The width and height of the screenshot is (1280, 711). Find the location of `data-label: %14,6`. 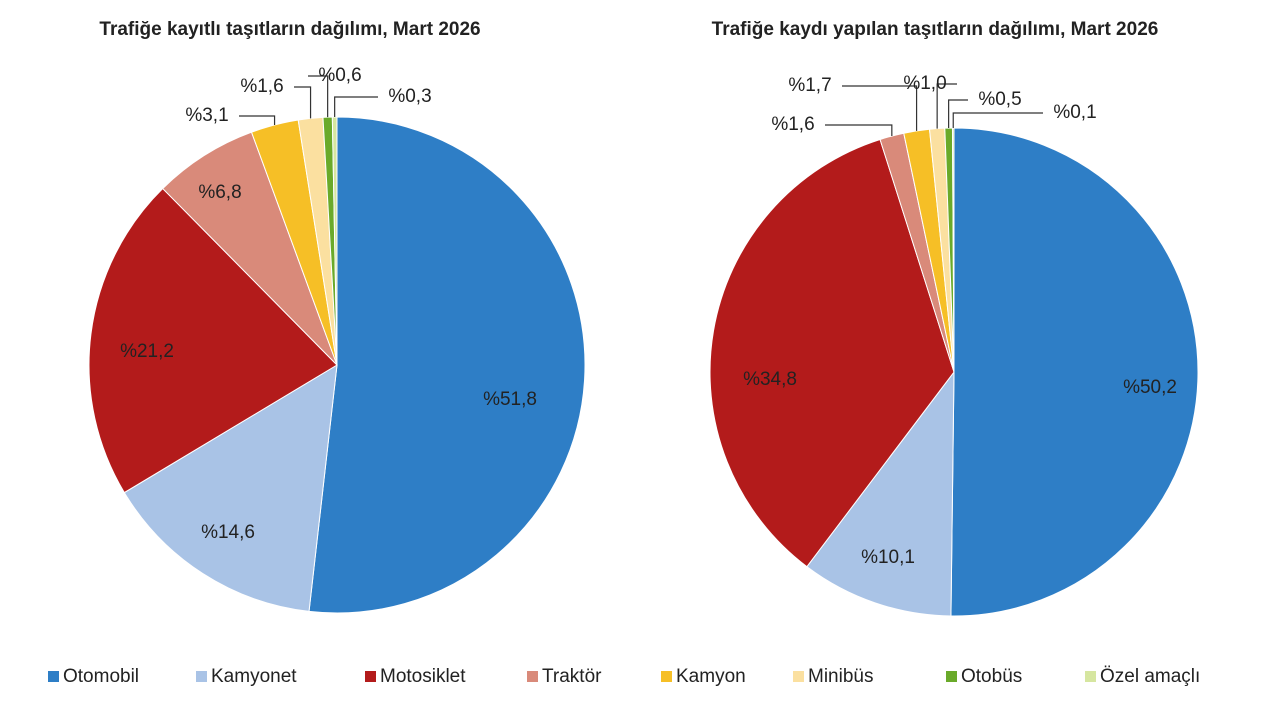

data-label: %14,6 is located at coordinates (228, 532).